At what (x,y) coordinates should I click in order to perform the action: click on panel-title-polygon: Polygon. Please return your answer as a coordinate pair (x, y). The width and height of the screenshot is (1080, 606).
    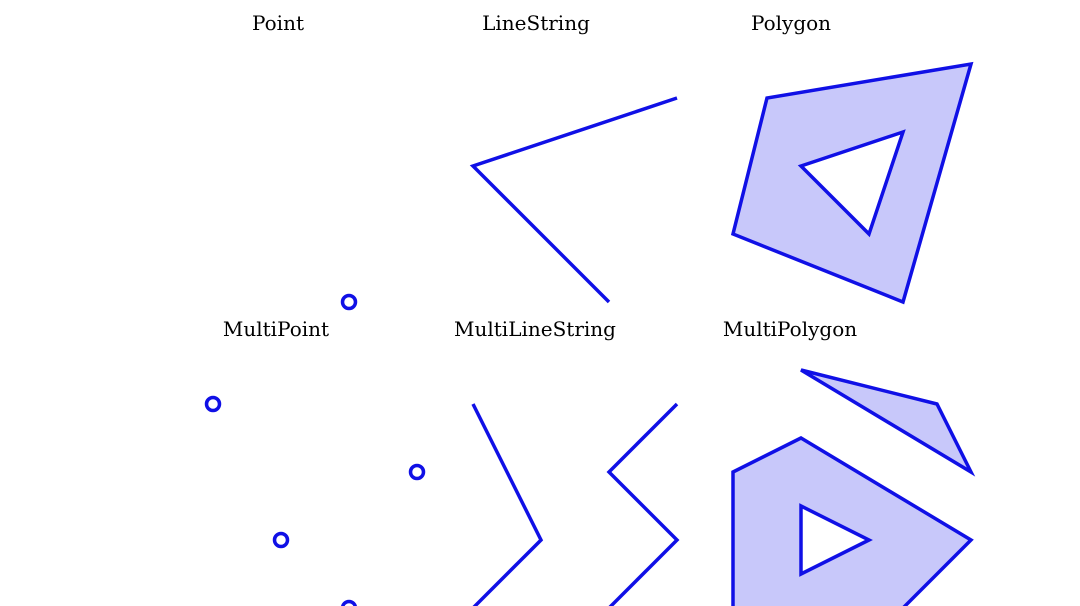
    Looking at the image, I should click on (791, 23).